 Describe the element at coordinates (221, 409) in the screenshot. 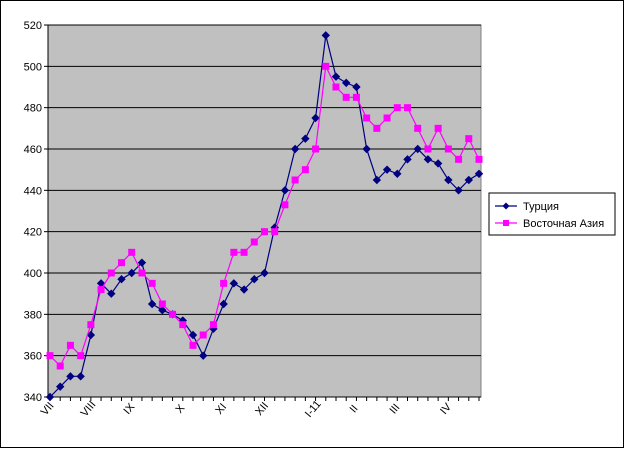

I see `x-tick-label: XI` at that location.